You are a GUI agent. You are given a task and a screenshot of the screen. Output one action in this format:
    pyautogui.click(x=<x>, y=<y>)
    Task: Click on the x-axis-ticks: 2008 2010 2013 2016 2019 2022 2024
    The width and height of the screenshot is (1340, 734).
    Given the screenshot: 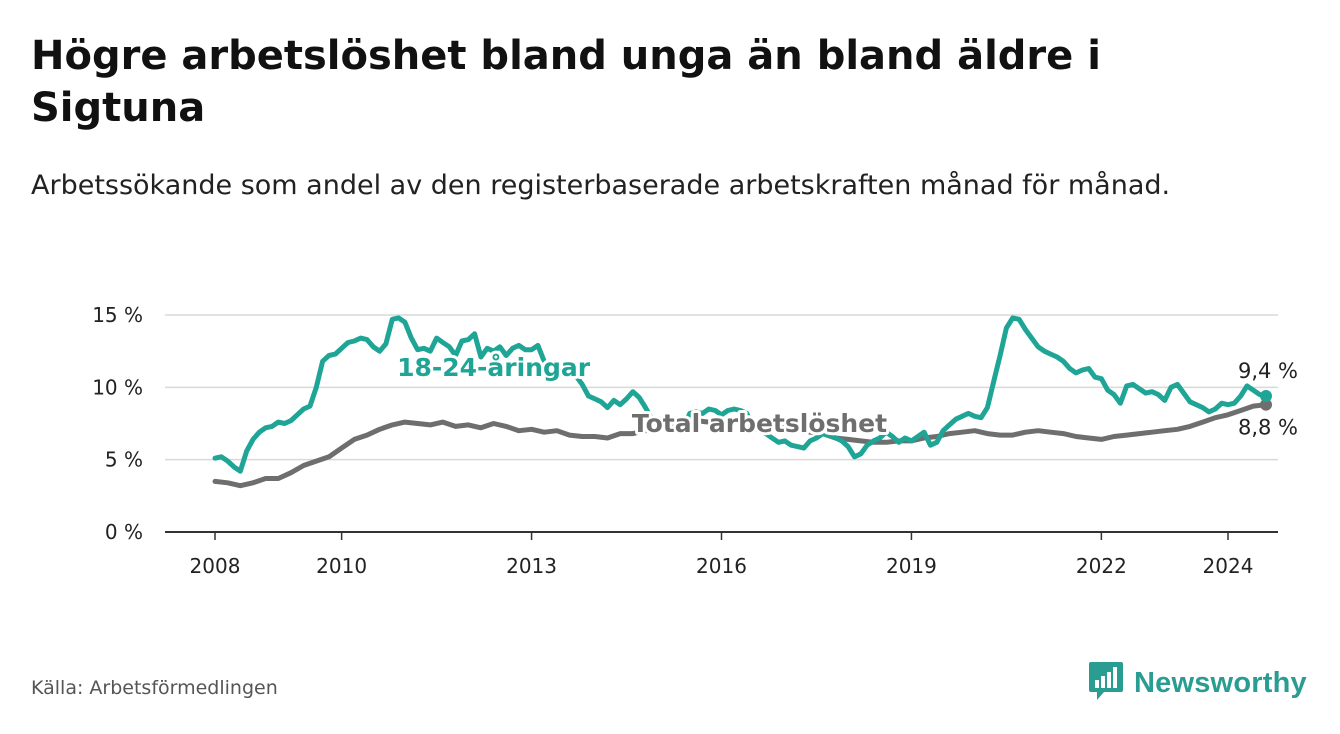 What is the action you would take?
    pyautogui.click(x=722, y=555)
    